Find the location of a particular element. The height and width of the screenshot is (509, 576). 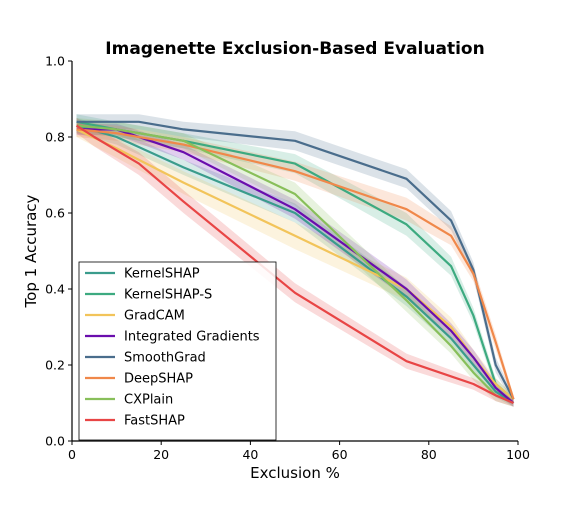

chart-title: Imagenette Exclusion-Based Evaluation is located at coordinates (294, 49).